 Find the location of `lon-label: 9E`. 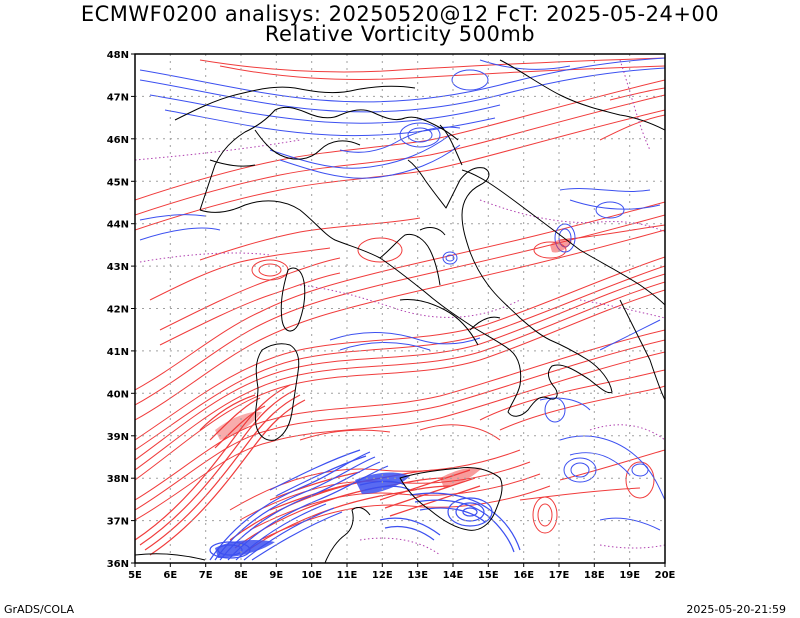

lon-label: 9E is located at coordinates (276, 575).